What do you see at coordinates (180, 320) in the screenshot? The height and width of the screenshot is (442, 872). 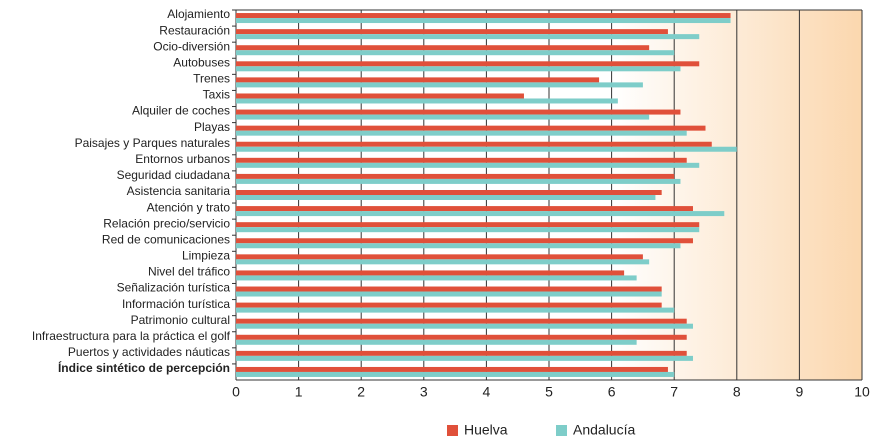 I see `y-tick-label: Patrimonio cultural` at bounding box center [180, 320].